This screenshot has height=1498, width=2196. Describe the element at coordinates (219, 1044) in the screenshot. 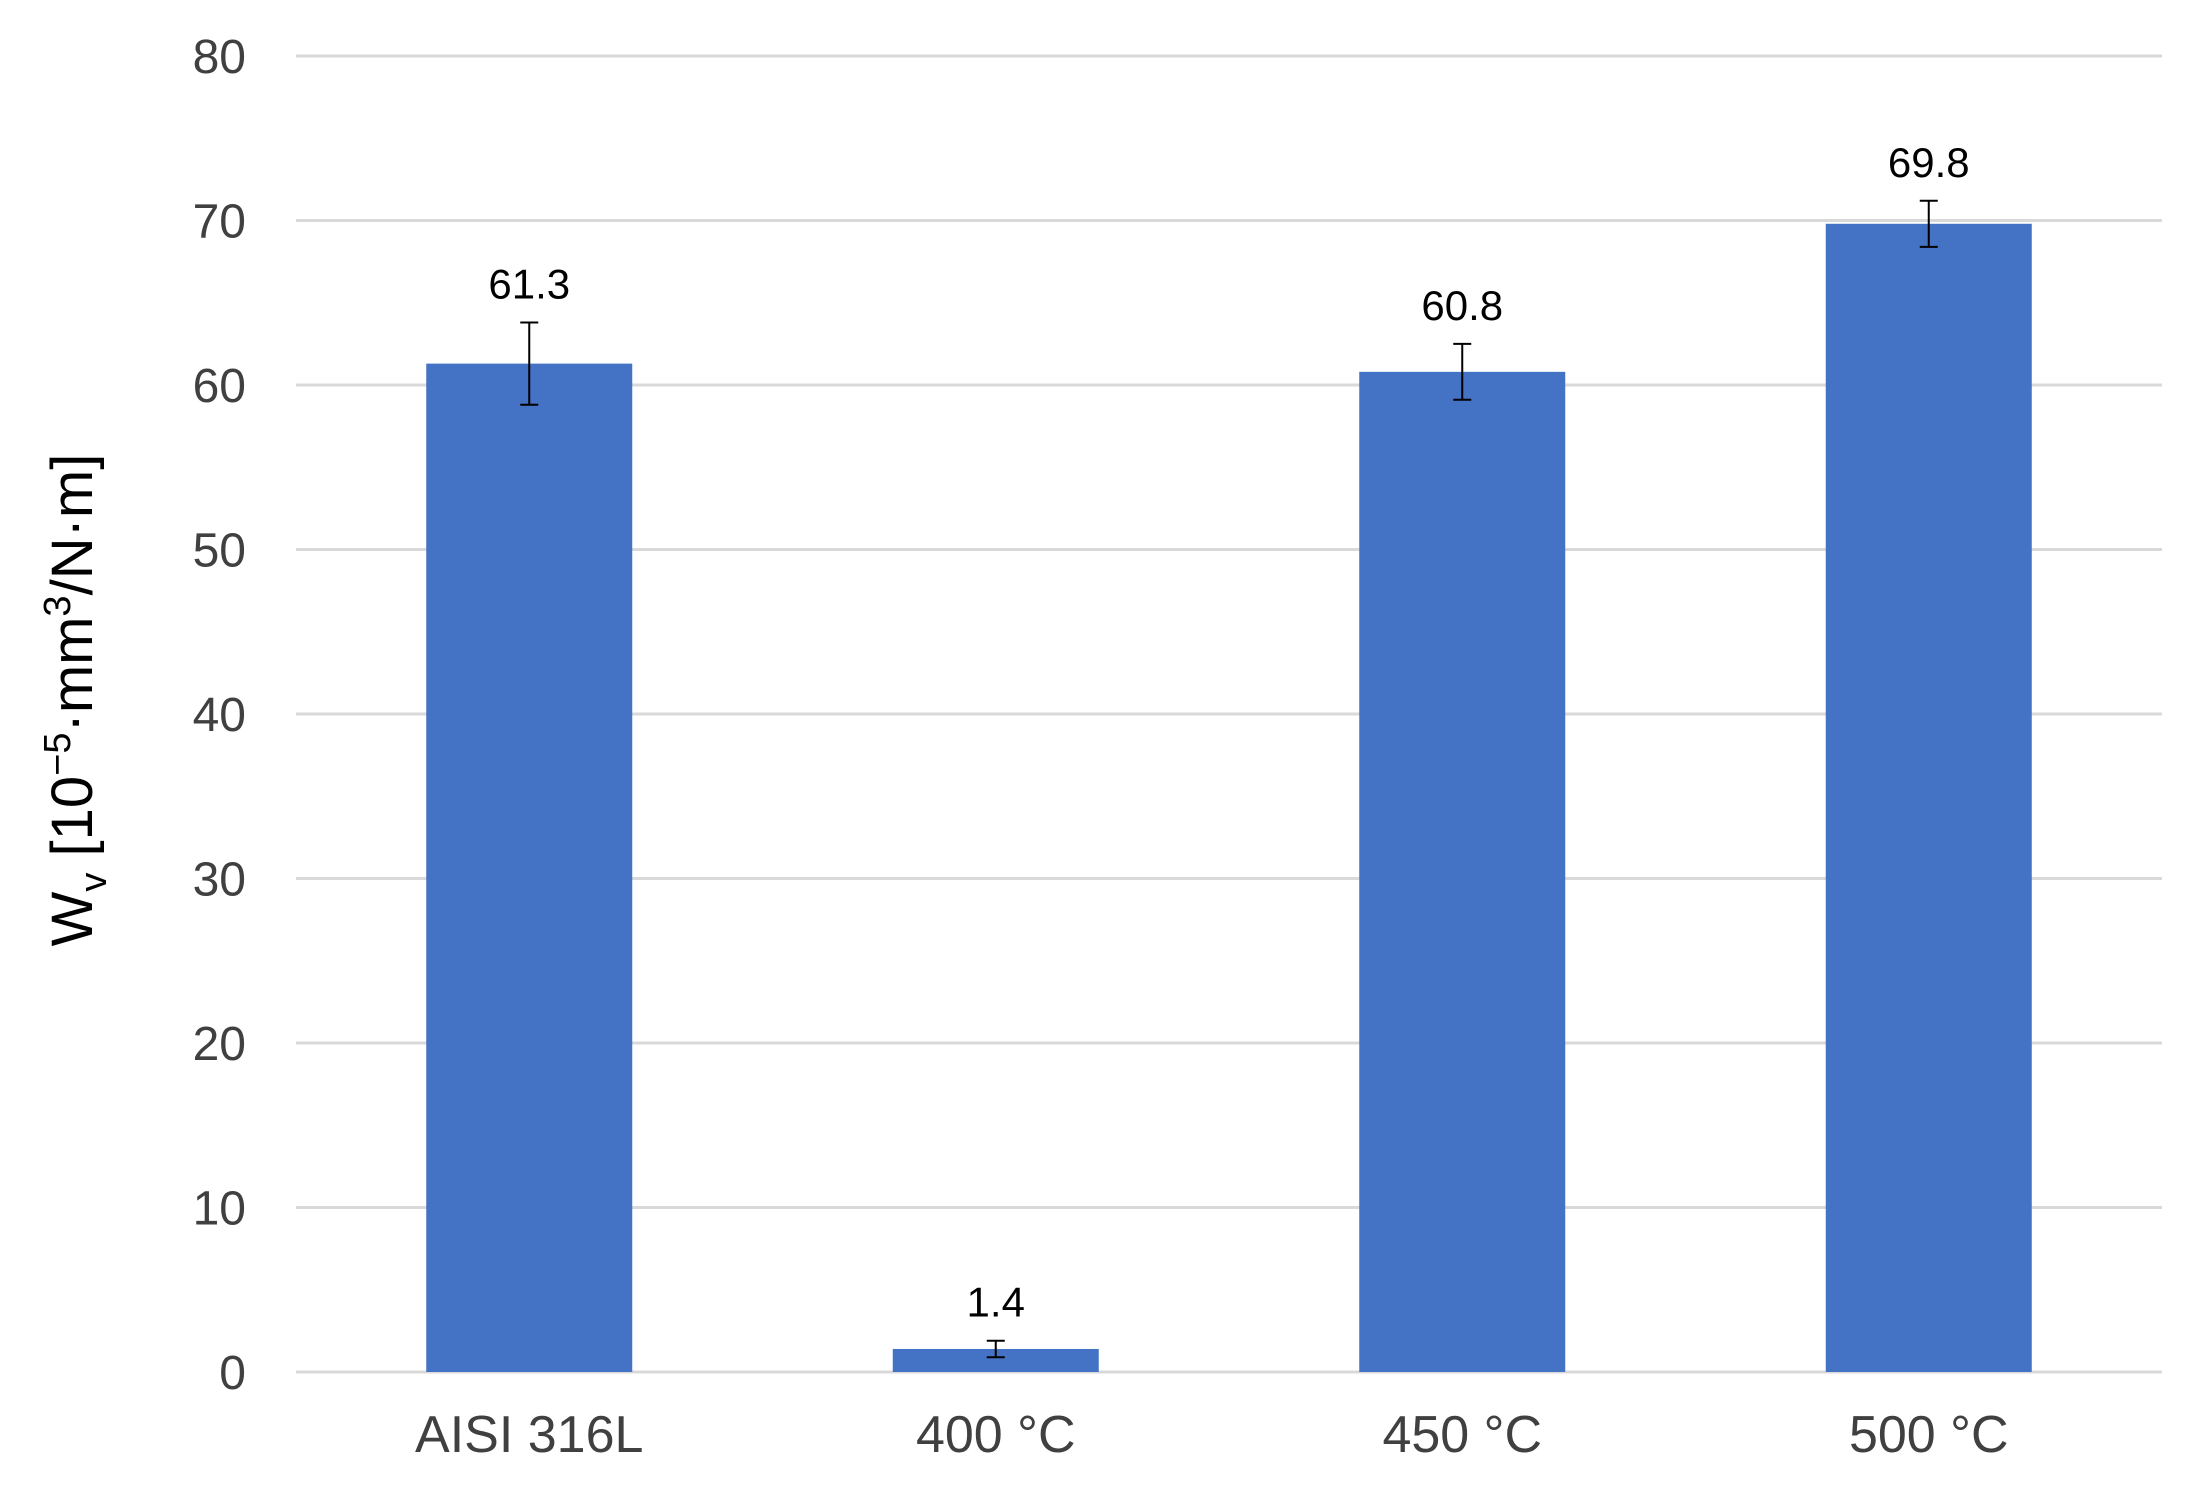

I see `y-tick-label: 20` at that location.